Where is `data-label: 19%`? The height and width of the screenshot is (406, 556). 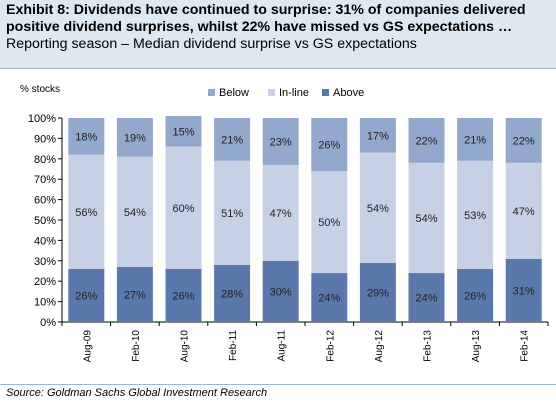 data-label: 19% is located at coordinates (135, 138).